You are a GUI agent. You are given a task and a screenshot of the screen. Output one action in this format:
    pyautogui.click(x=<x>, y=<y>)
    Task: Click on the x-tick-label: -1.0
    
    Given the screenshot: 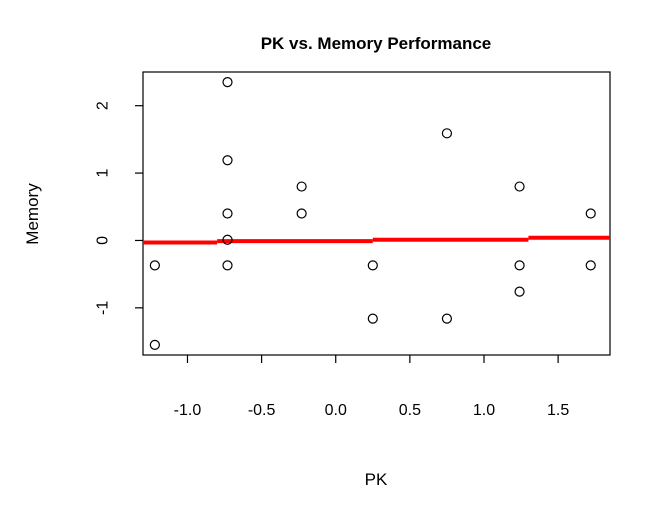 What is the action you would take?
    pyautogui.click(x=188, y=410)
    